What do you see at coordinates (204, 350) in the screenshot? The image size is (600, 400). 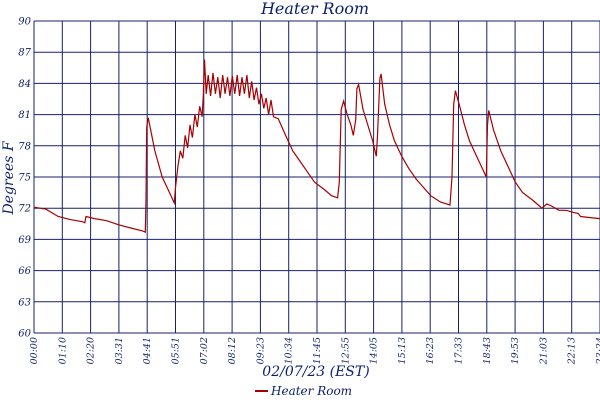 I see `x-tick-label: 07:02` at bounding box center [204, 350].